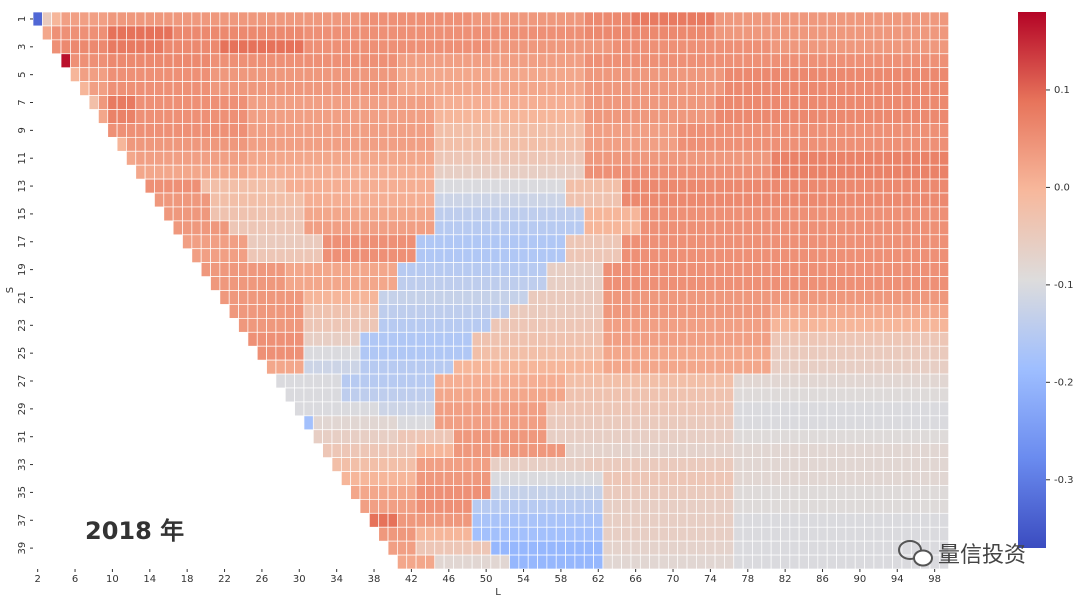  I want to click on y-tick-label: 5, so click(22, 74).